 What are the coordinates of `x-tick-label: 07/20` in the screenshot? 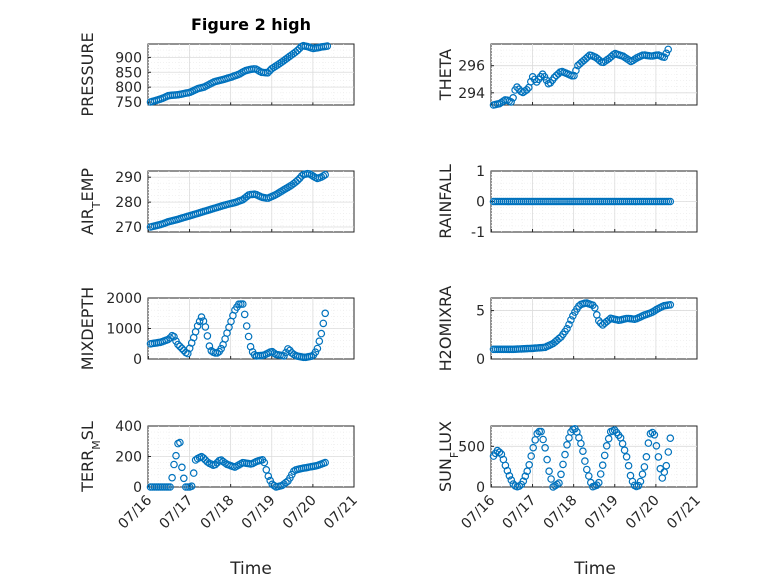 It's located at (643, 513).